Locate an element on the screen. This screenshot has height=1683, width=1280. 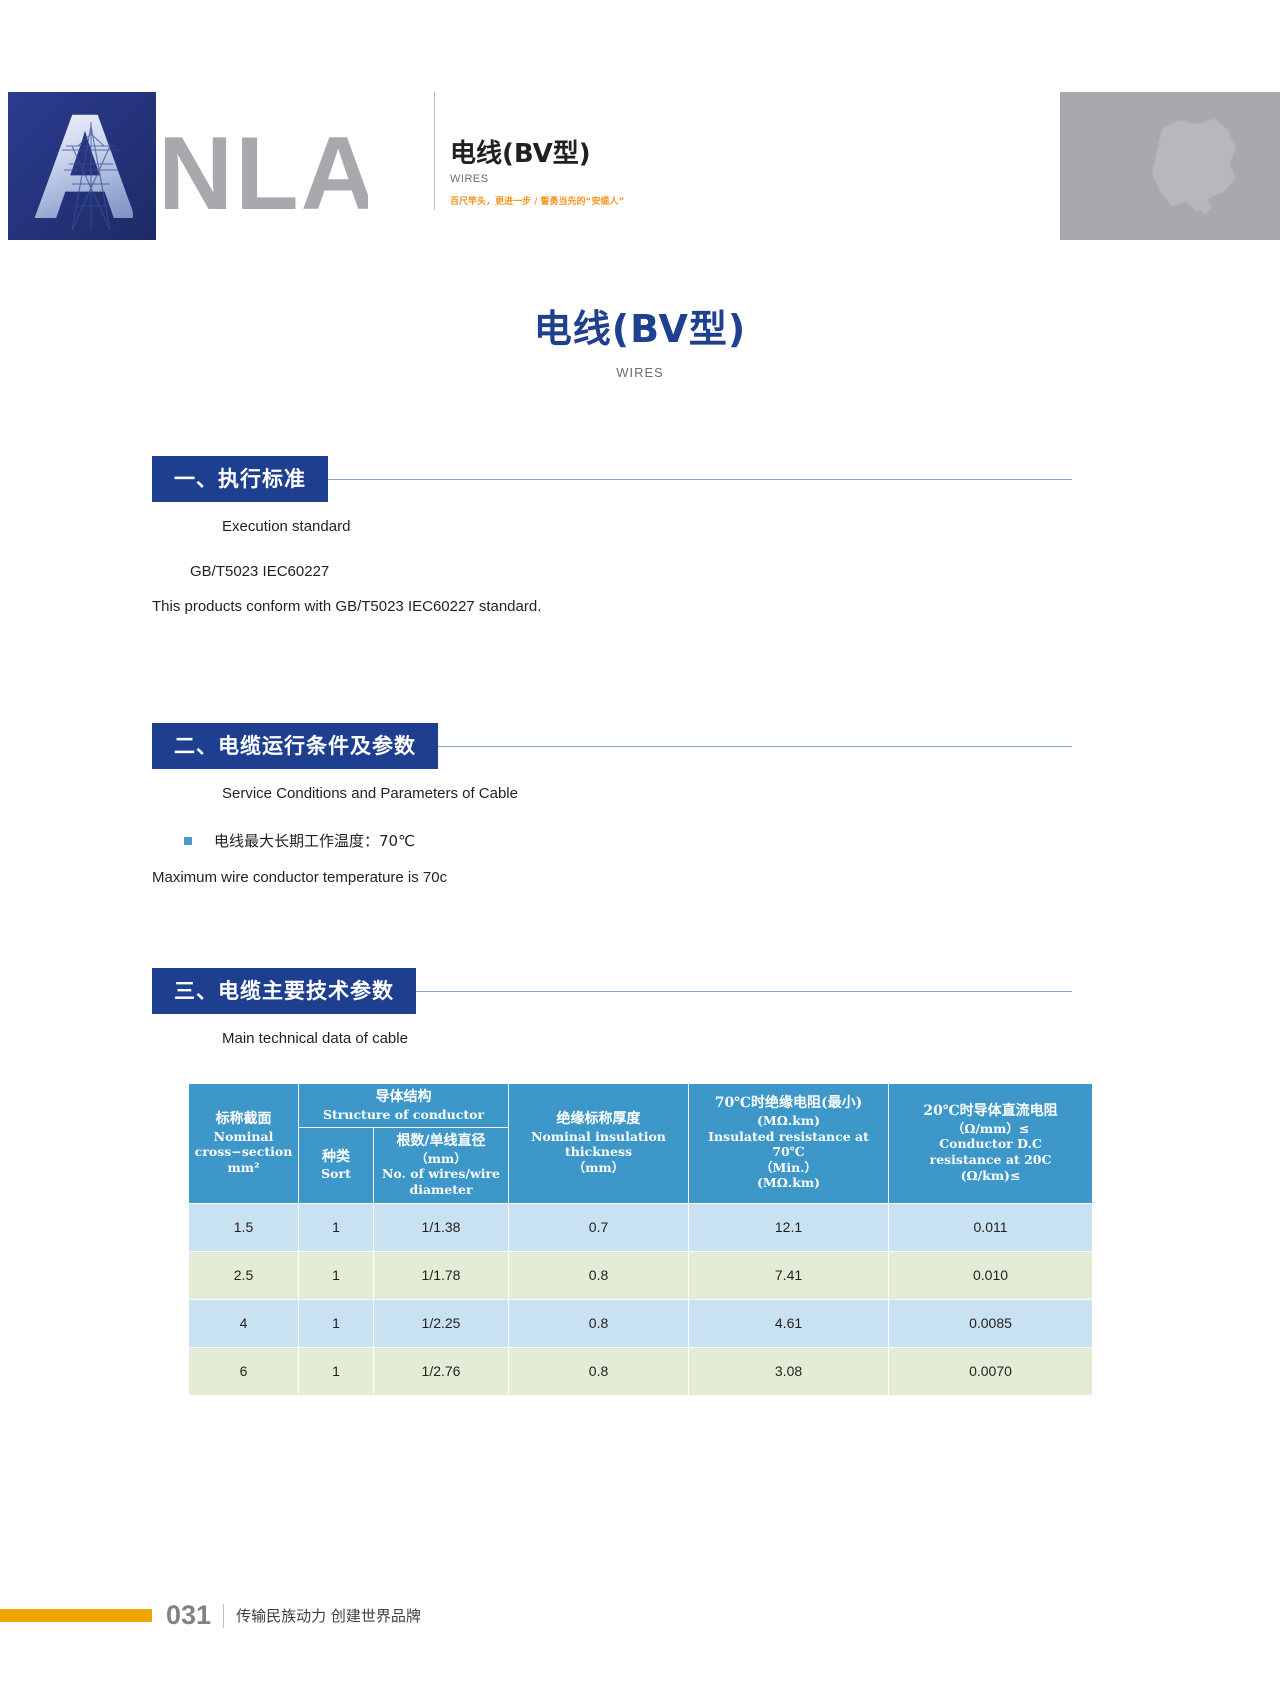
th-dc-cn: 20℃时导体直流电阻 is located at coordinates (990, 1111).